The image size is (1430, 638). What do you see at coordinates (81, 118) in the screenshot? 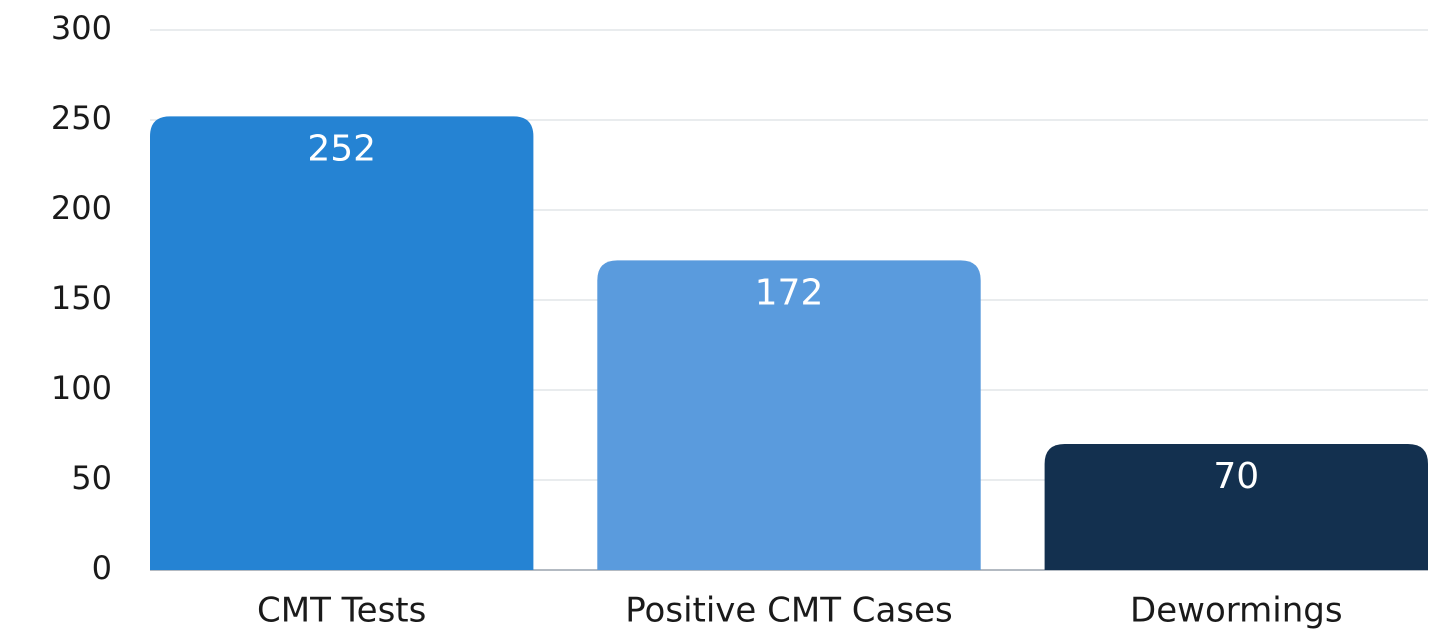
I see `y-tick-label: 250` at bounding box center [81, 118].